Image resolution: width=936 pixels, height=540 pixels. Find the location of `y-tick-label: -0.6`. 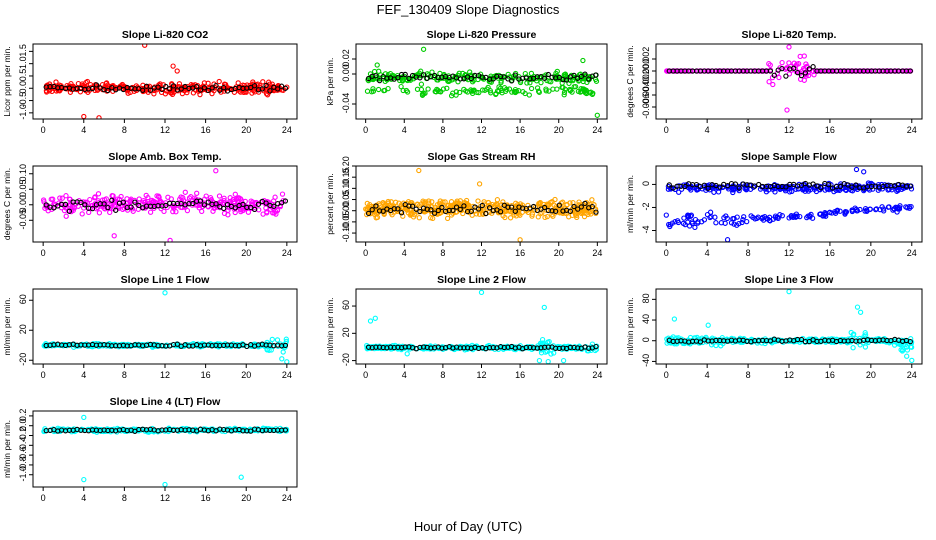

y-tick-label: -0.6 is located at coordinates (23, 454).